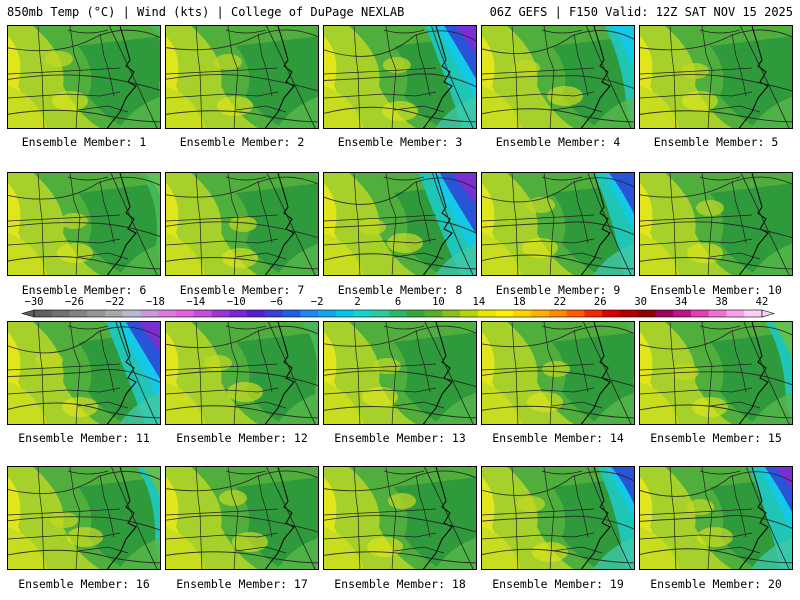  What do you see at coordinates (716, 438) in the screenshot?
I see `member-label: Ensemble Member: 15` at bounding box center [716, 438].